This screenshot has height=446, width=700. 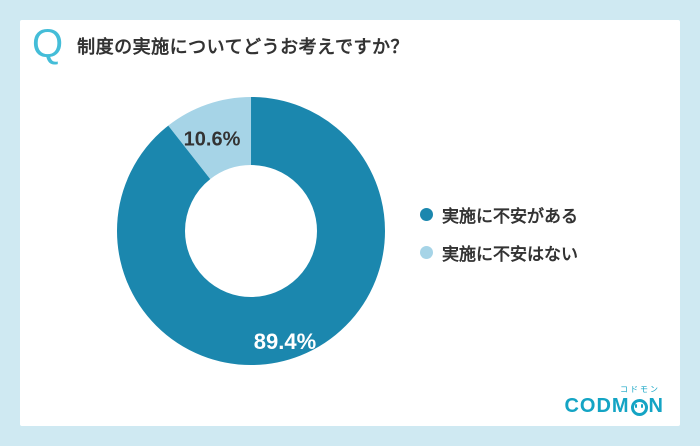 I want to click on slice-label-anxious: 89.4%, so click(x=285, y=341).